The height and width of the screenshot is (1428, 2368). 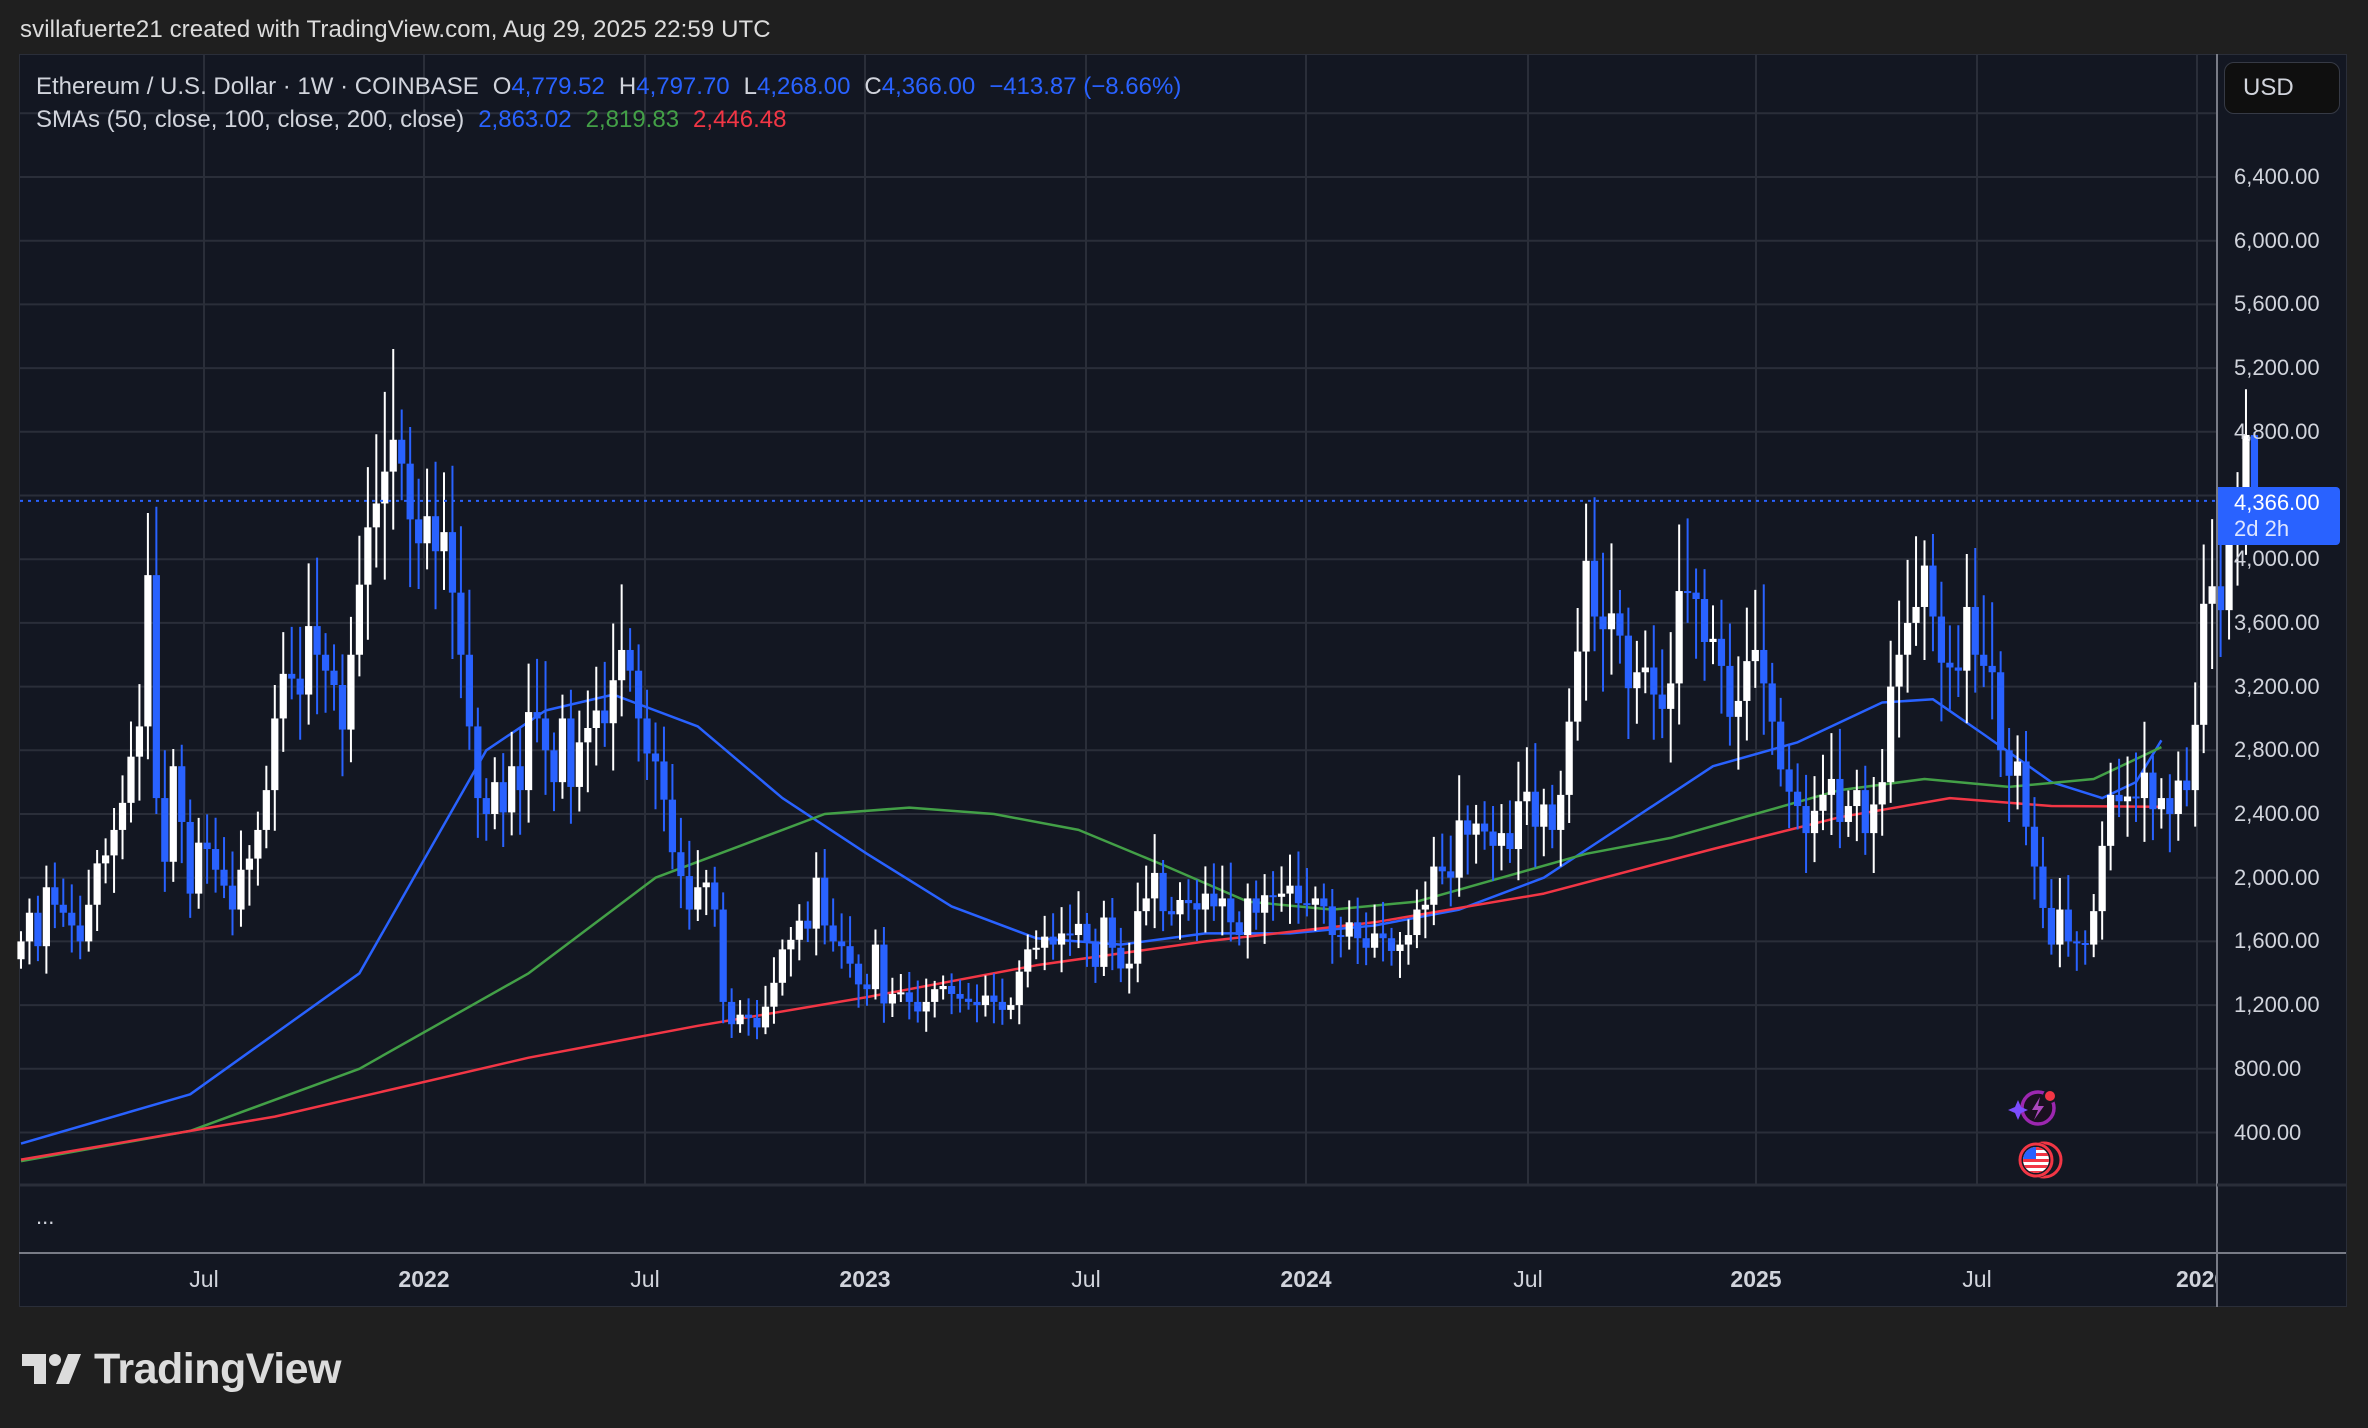 What do you see at coordinates (1306, 1279) in the screenshot?
I see `time-tick-label: 2024` at bounding box center [1306, 1279].